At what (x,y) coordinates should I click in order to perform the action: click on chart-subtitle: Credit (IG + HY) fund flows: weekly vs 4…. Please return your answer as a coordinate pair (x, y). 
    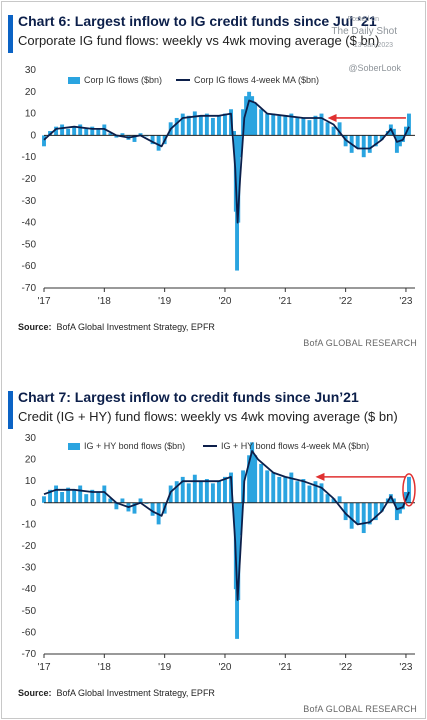
    Looking at the image, I should click on (208, 416).